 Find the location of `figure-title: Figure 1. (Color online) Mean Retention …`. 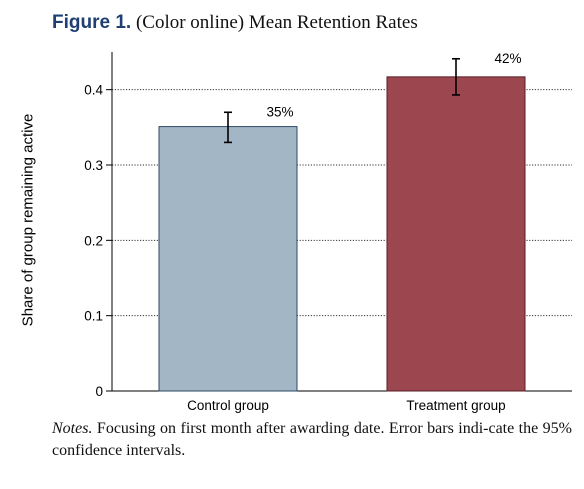

figure-title: Figure 1. (Color online) Mean Retention … is located at coordinates (235, 23).